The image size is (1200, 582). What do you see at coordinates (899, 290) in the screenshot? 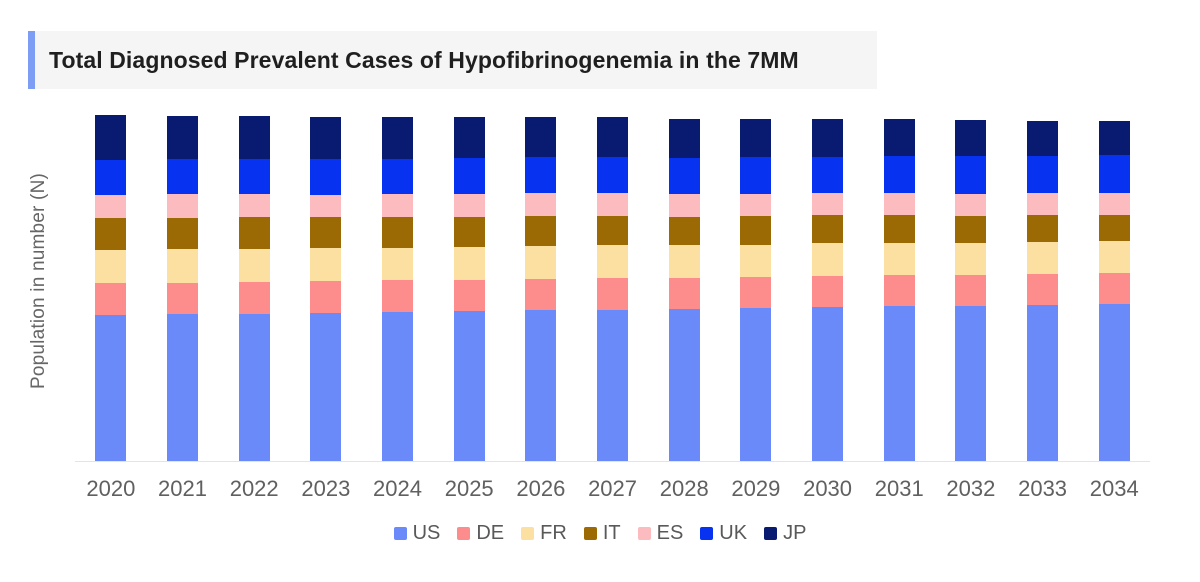
I see `stacked-bar-2031` at bounding box center [899, 290].